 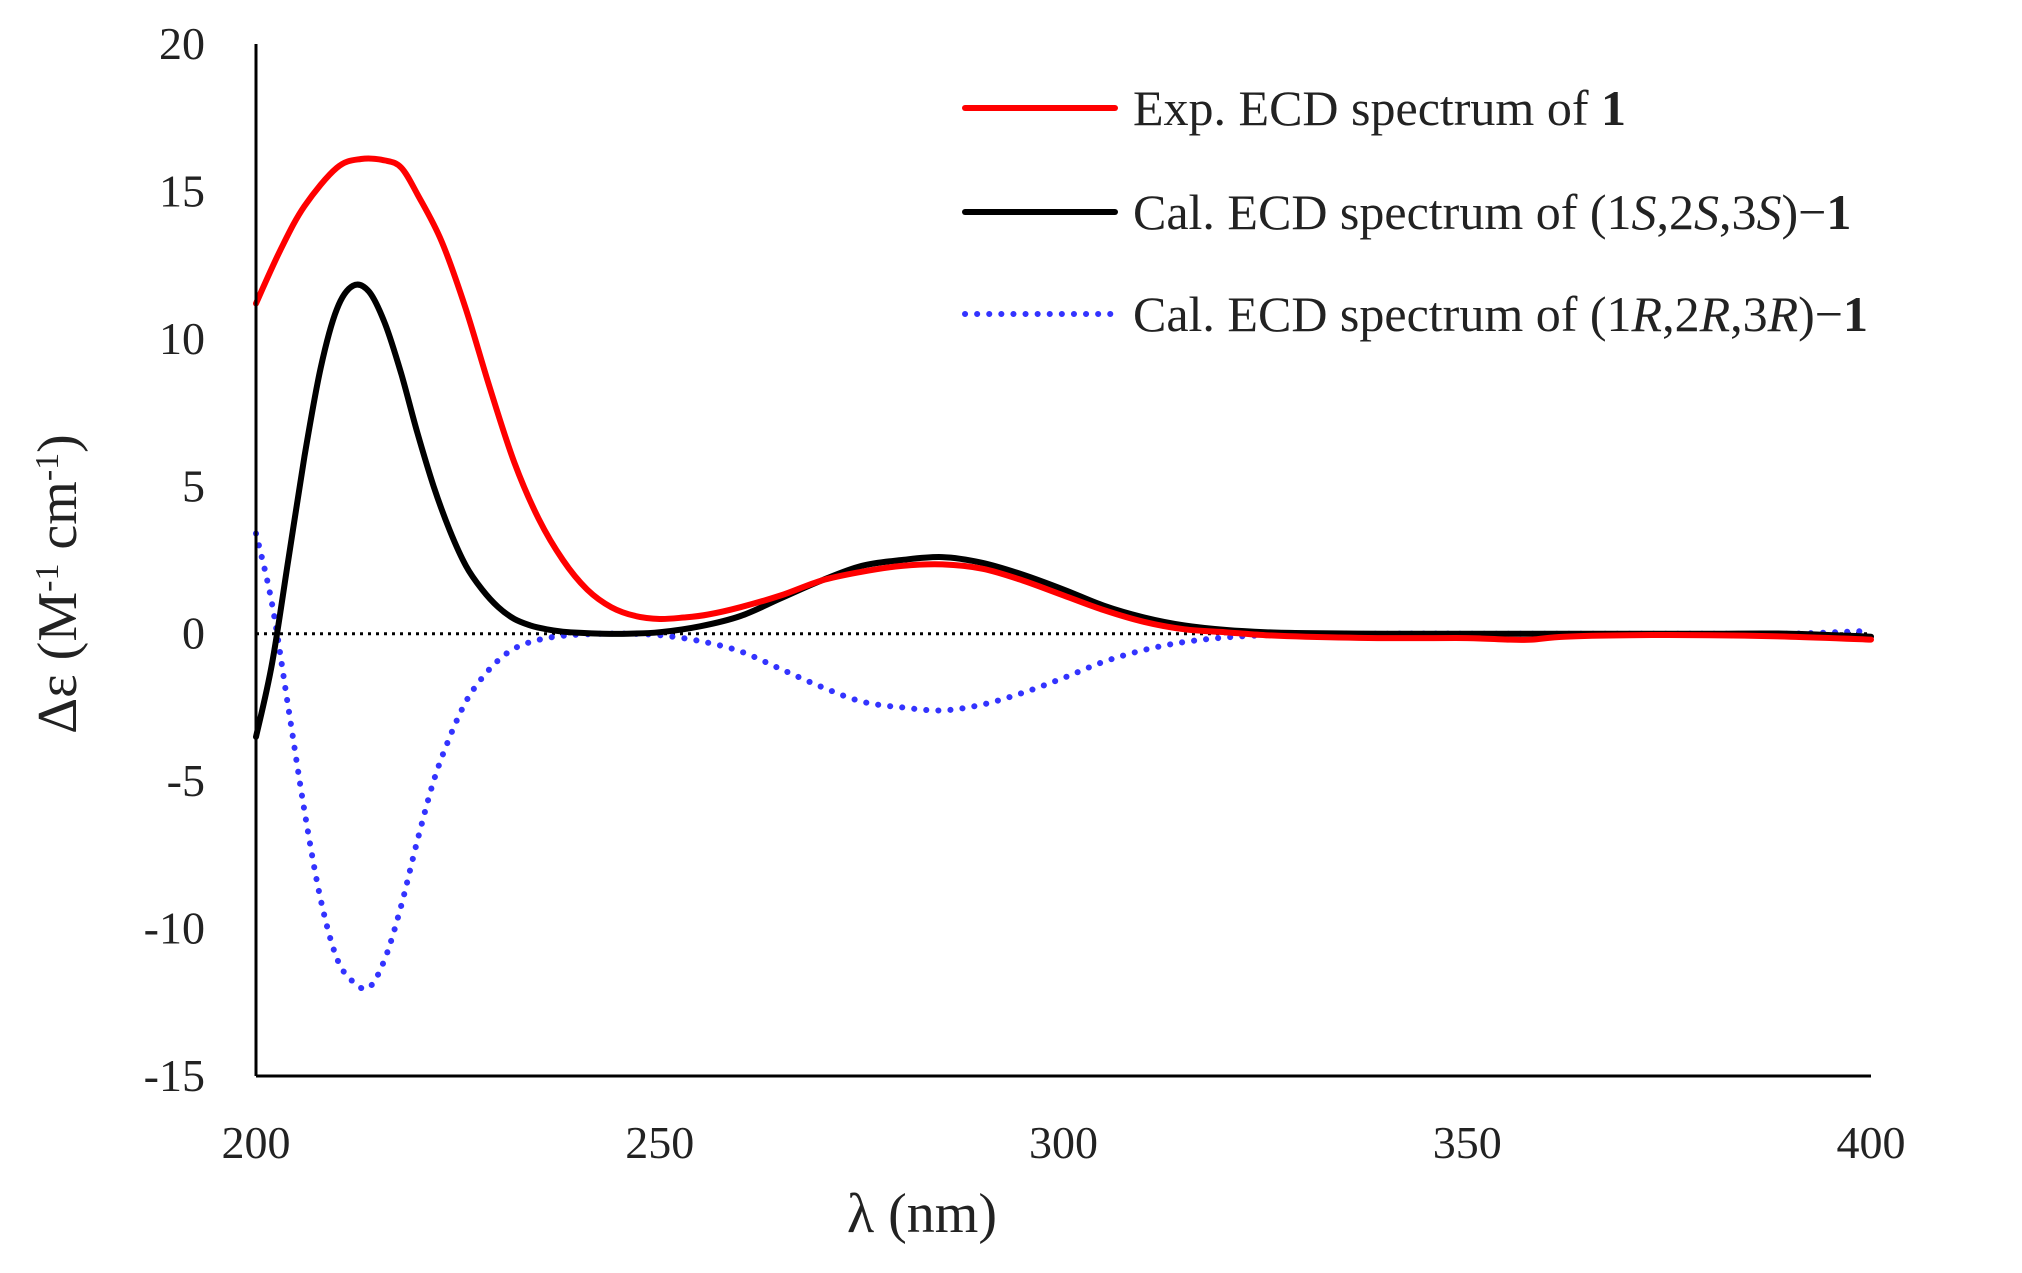 I want to click on x-axis-title: λ (nm), so click(x=922, y=1214).